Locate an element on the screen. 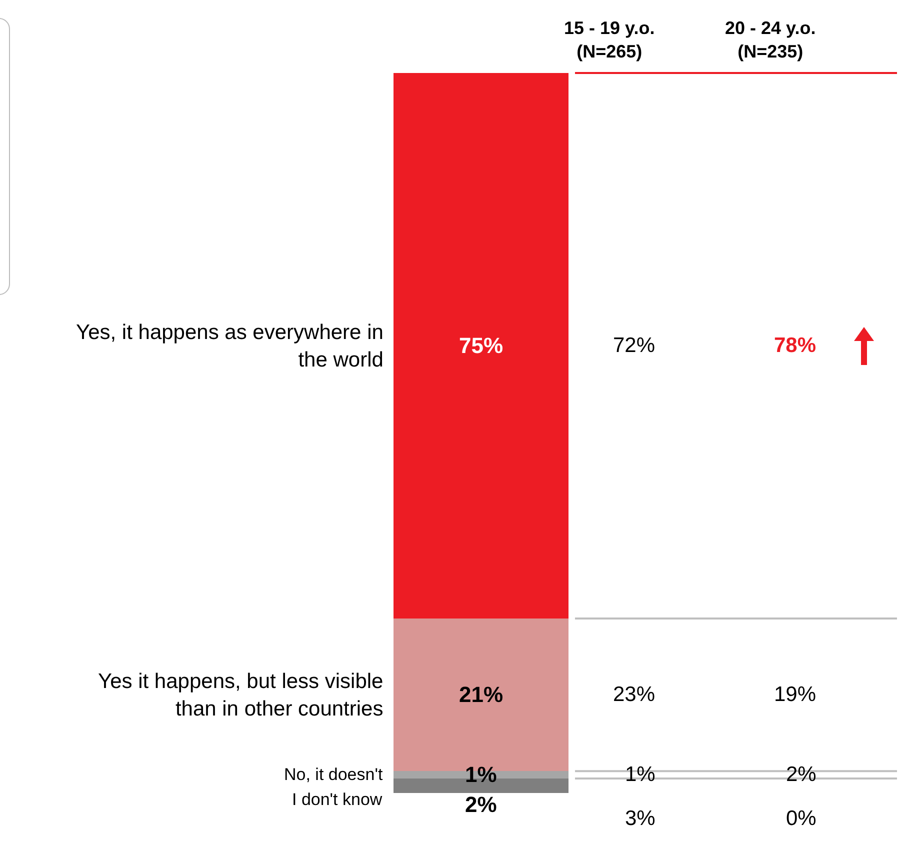  series-label: Yes, it happens as everywhere in the world is located at coordinates (230, 346).